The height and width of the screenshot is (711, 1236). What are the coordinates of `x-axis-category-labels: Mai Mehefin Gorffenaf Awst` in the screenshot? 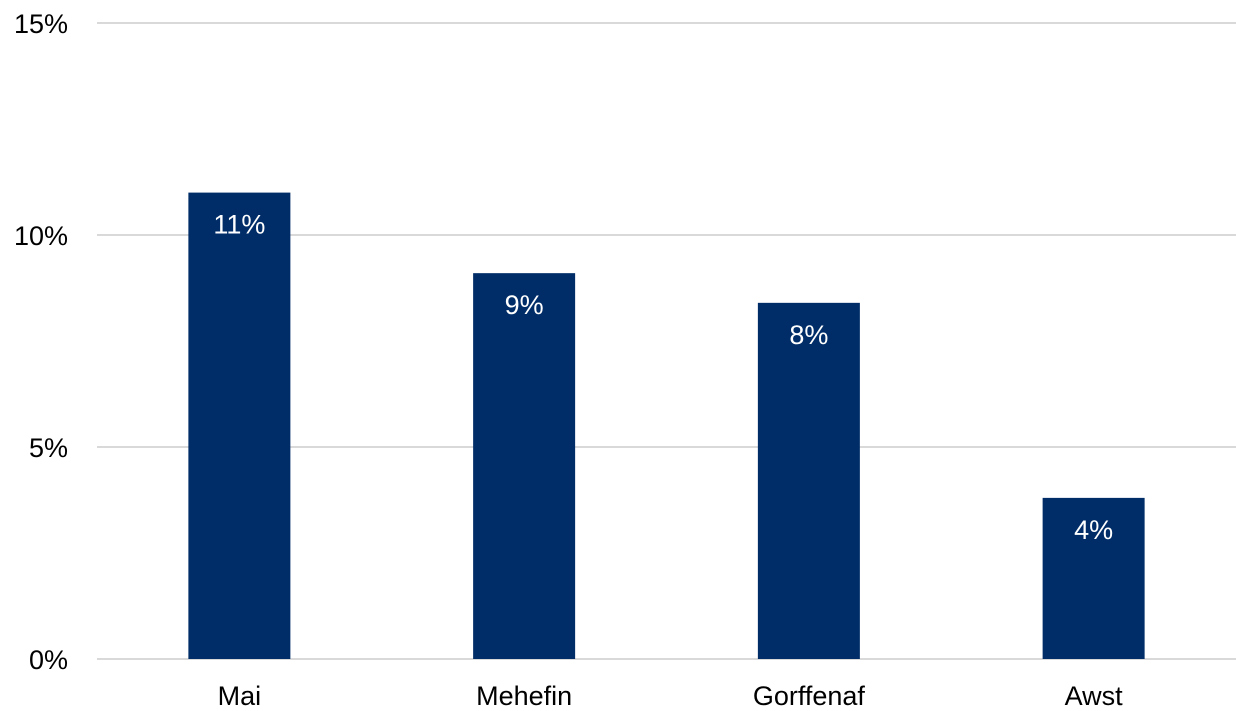 It's located at (671, 696).